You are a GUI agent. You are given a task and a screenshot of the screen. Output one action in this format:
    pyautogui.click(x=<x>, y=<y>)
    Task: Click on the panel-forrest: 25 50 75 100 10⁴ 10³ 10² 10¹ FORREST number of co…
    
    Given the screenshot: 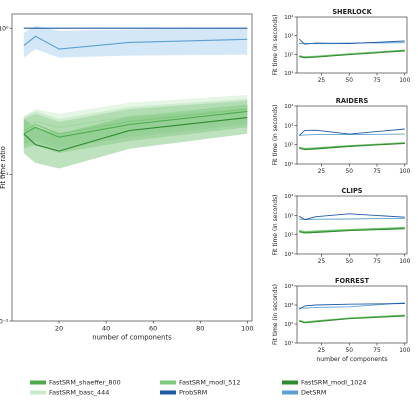 What is the action you would take?
    pyautogui.click(x=341, y=320)
    